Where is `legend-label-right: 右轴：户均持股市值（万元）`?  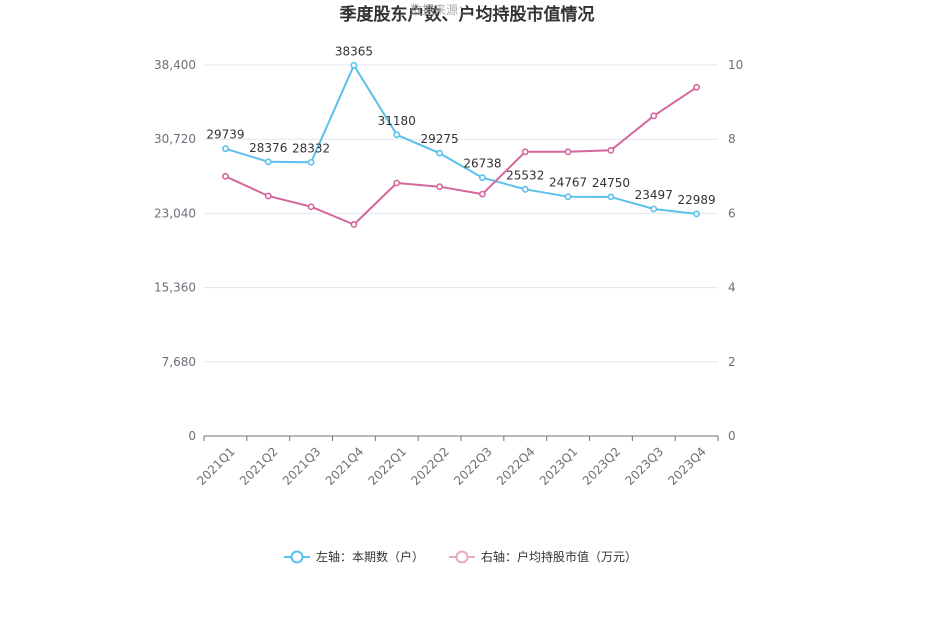
legend-label-right: 右轴：户均持股市值（万元） is located at coordinates (559, 556).